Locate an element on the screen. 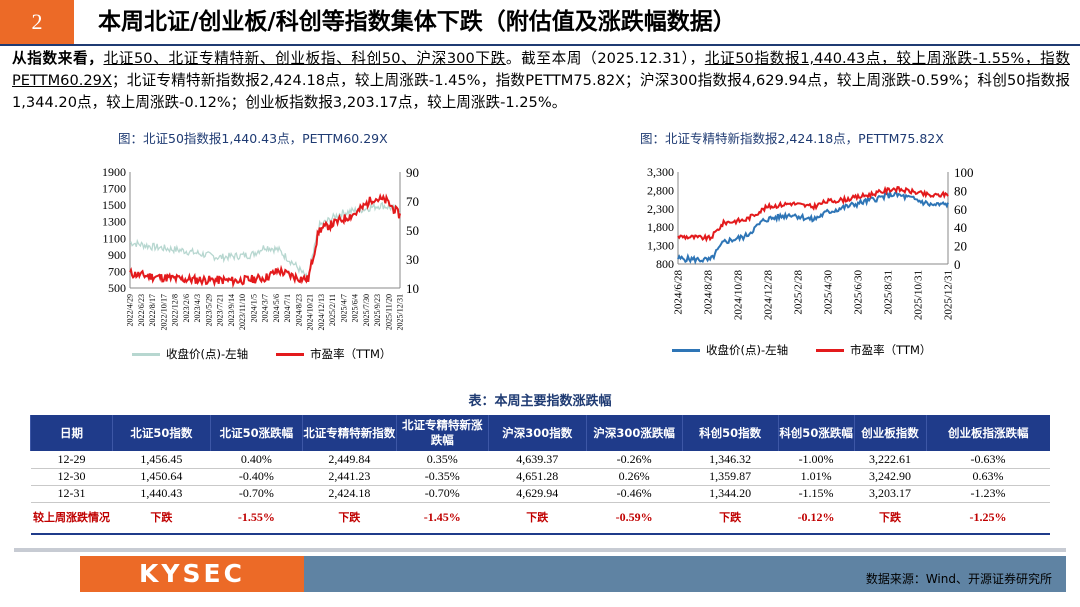  data-source: 数据来源：Wind、开源证券研究所 is located at coordinates (958, 579).